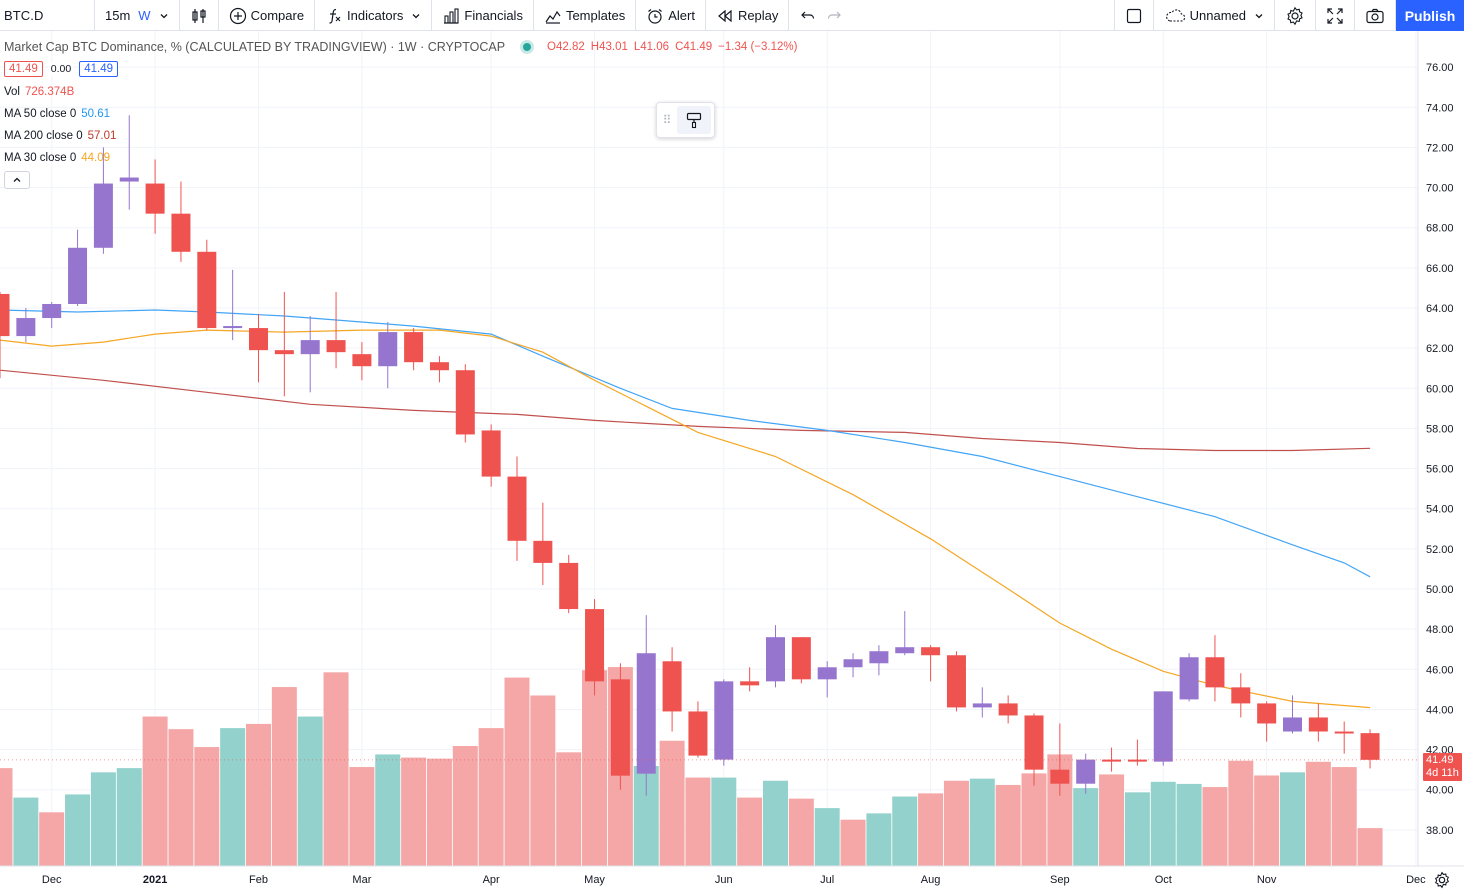  I want to click on study-ma50-label: MA 50 close 0, so click(40, 114).